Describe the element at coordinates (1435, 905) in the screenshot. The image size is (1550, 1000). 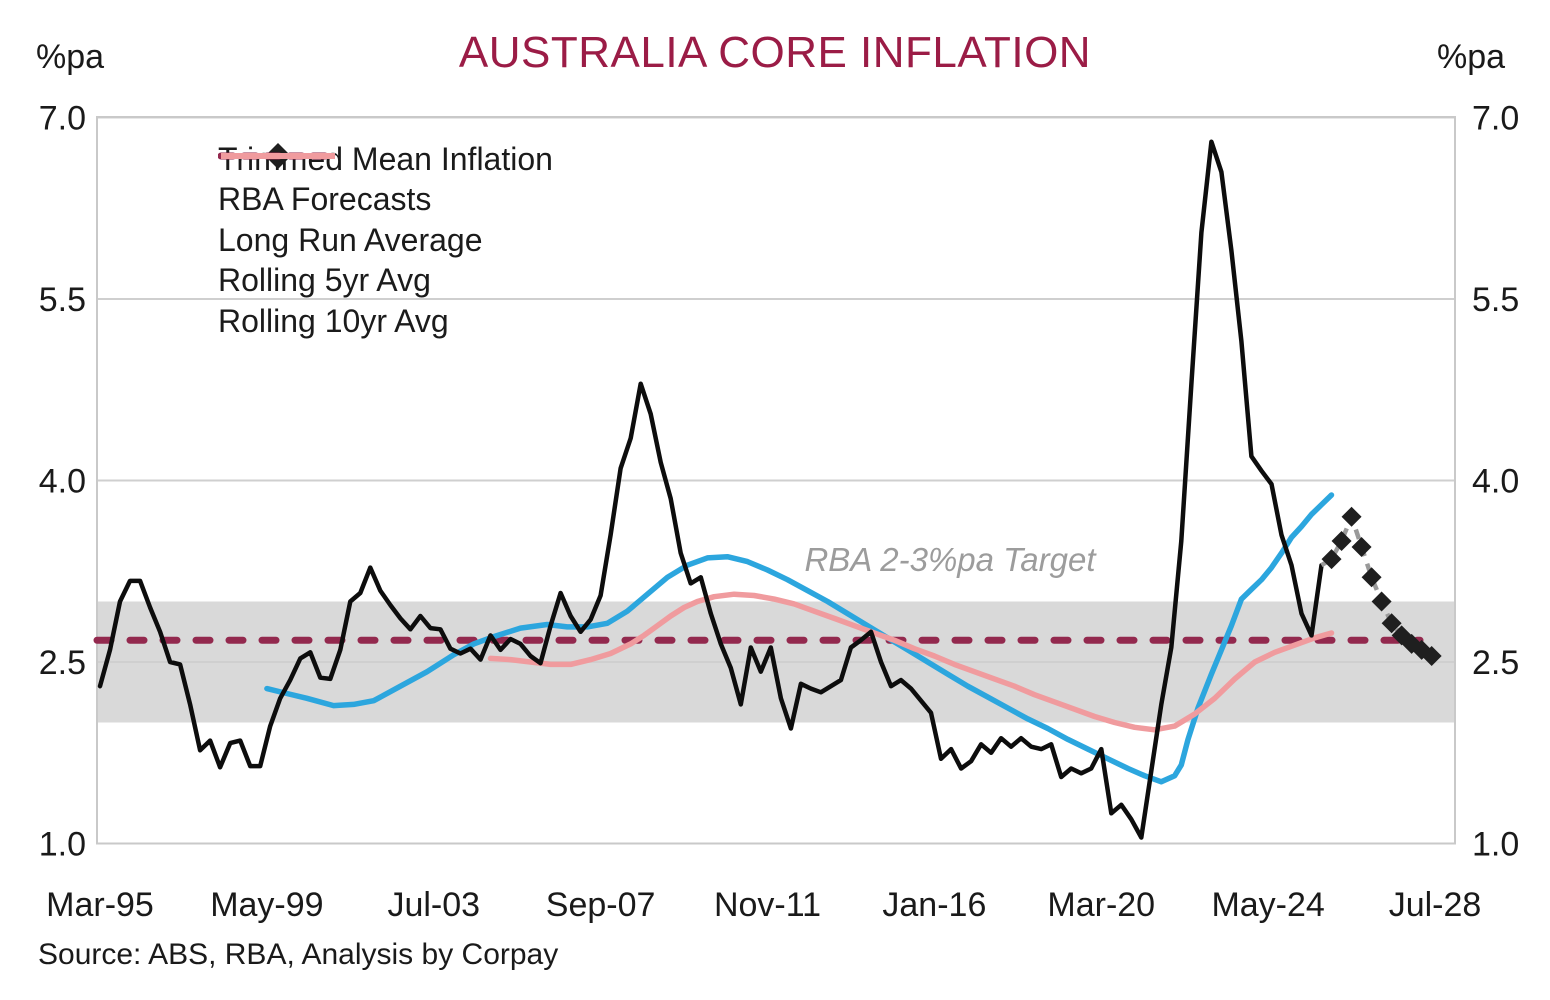
I see `x-tick-label: Jul-28` at that location.